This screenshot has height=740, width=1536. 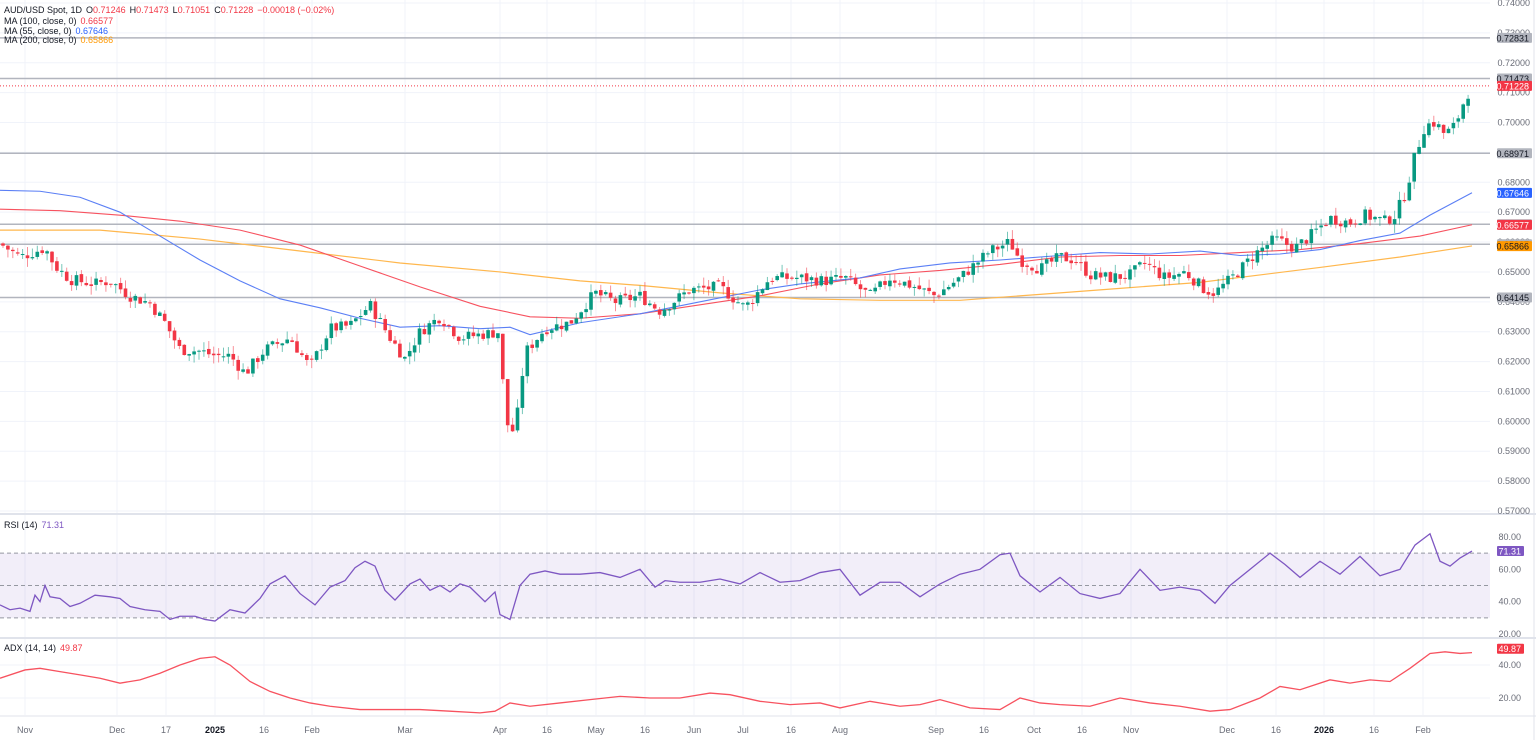 I want to click on ma55-value: 0.67646, so click(x=92, y=31).